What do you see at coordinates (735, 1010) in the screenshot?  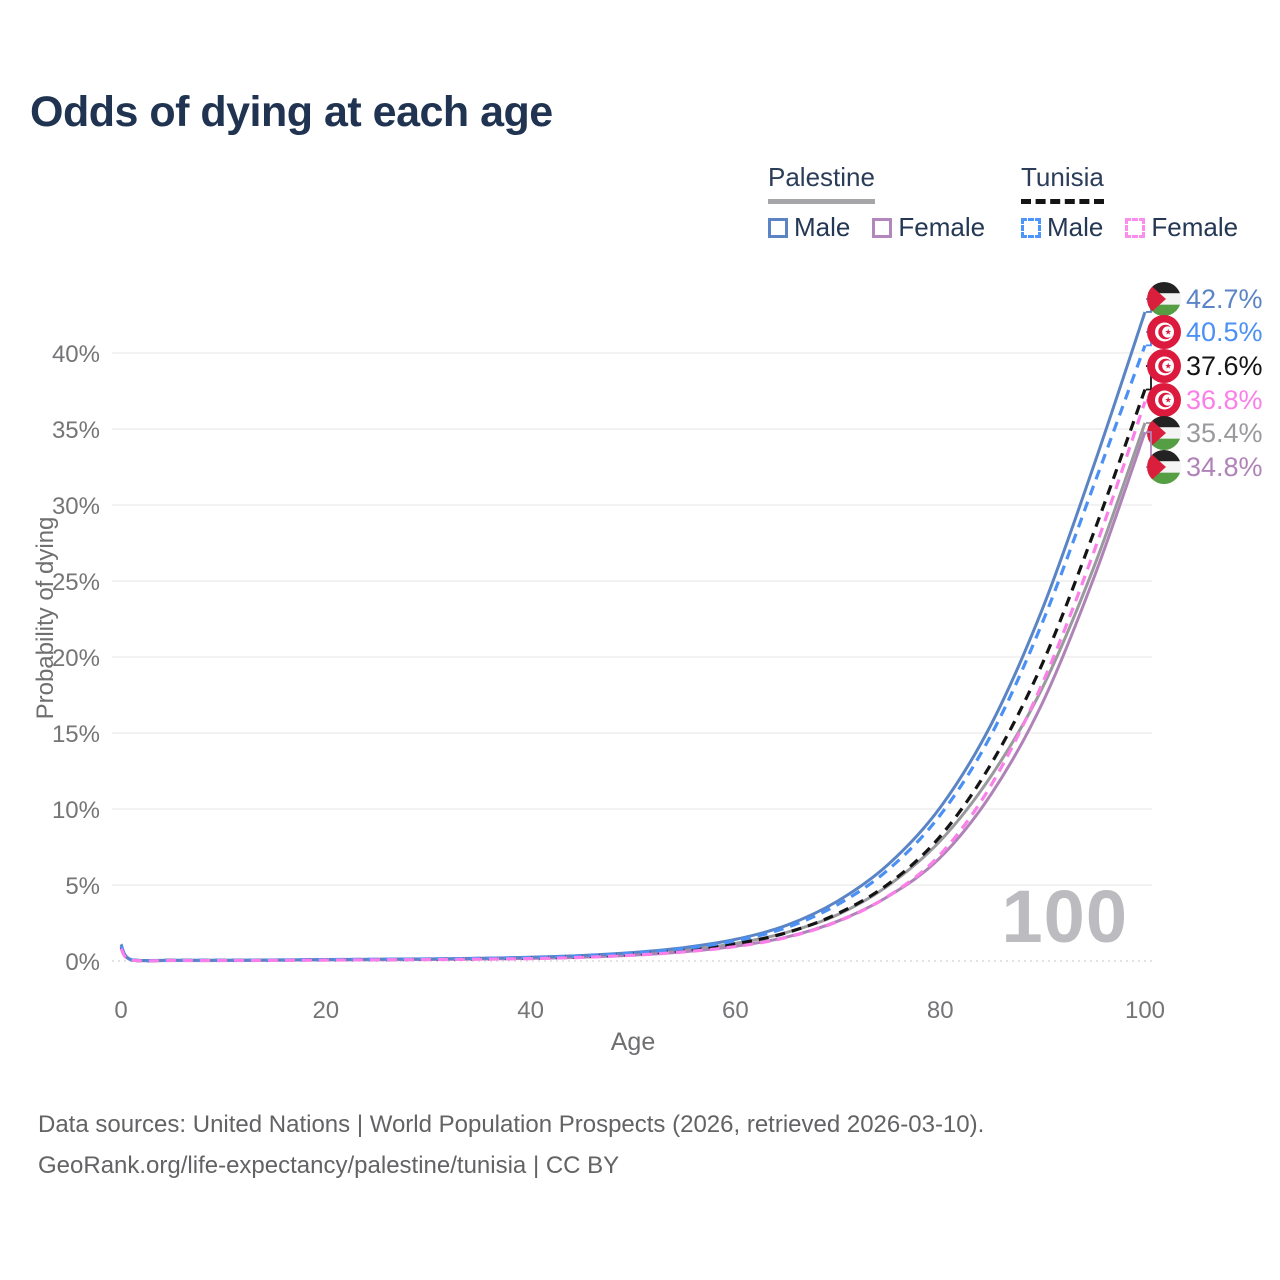 I see `x-tick-label: 60` at bounding box center [735, 1010].